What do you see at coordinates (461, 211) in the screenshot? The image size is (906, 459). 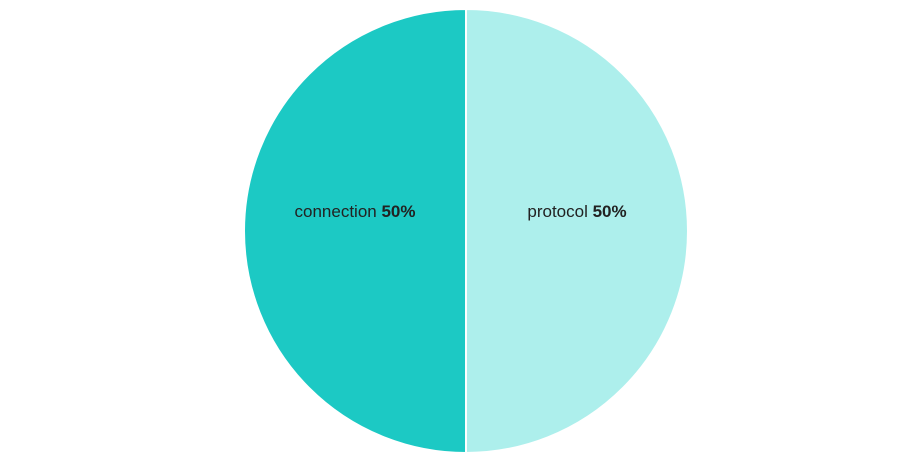 I see `pie-labels: protocol 50%connection 50%` at bounding box center [461, 211].